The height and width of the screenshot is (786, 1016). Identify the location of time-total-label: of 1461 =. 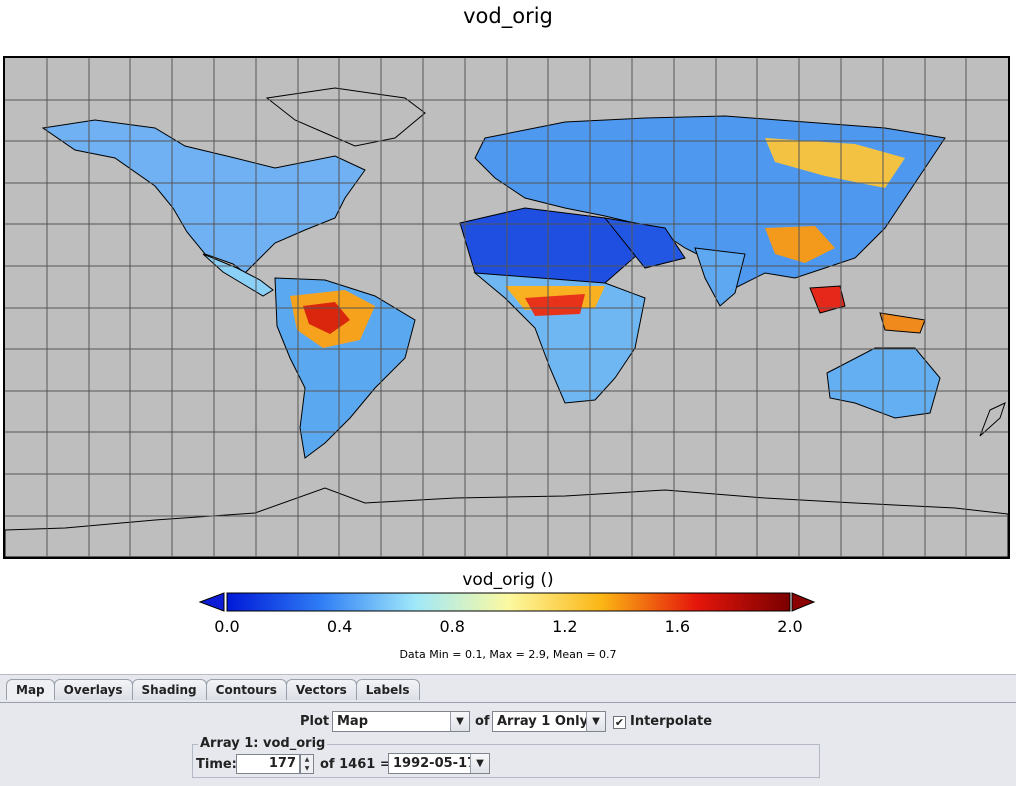
(355, 764).